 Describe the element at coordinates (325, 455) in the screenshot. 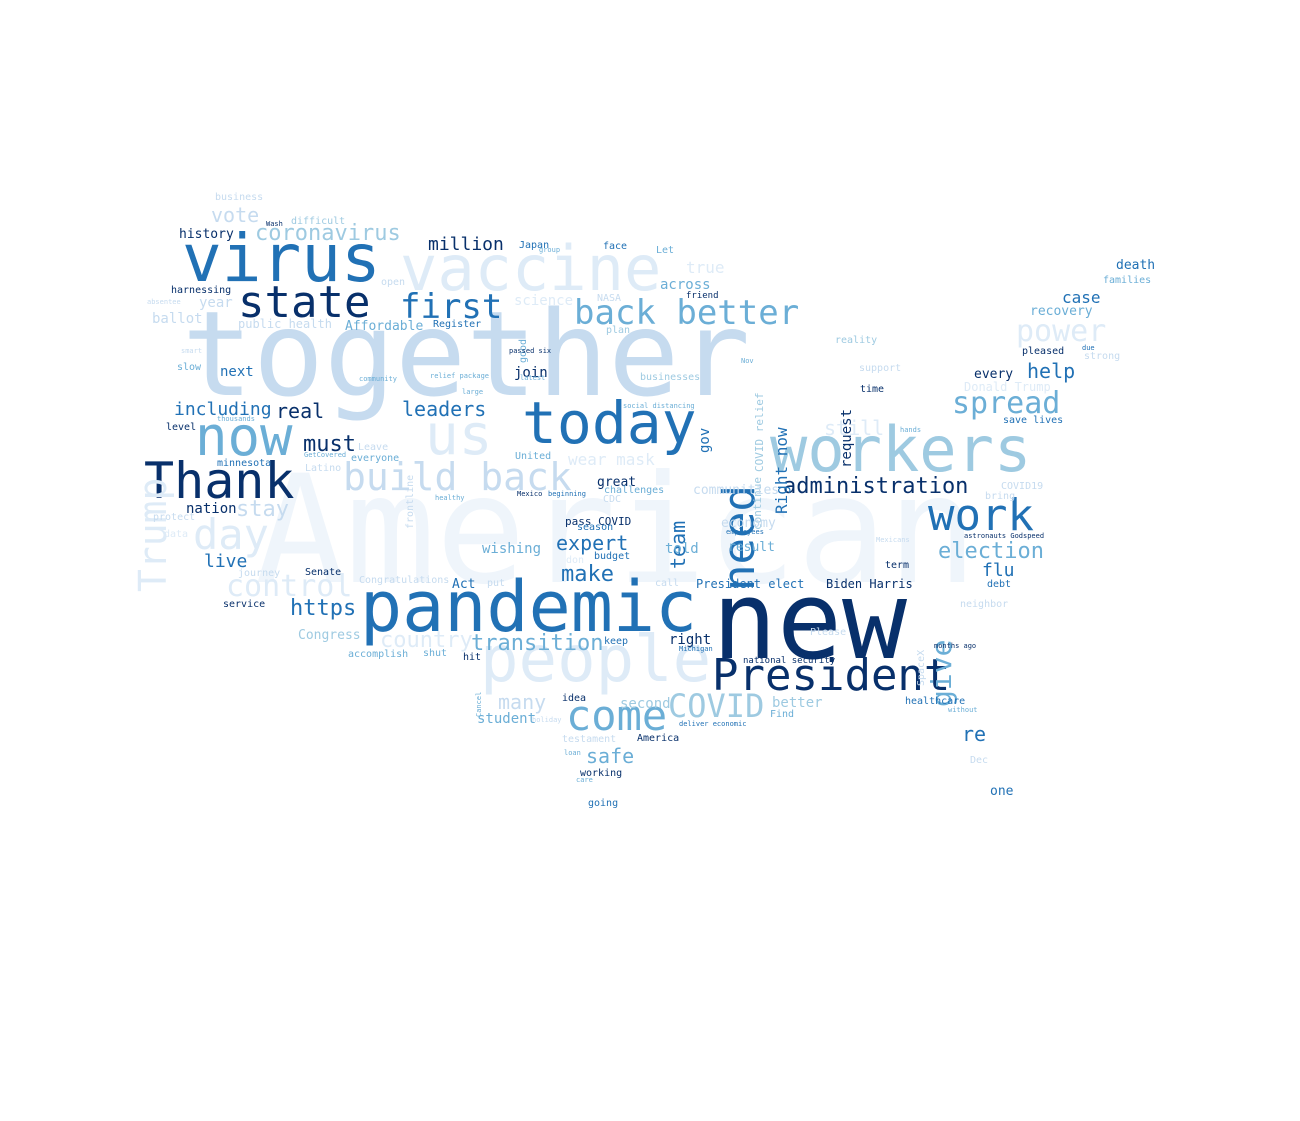

I see `word-getcovered: GetCovered` at that location.